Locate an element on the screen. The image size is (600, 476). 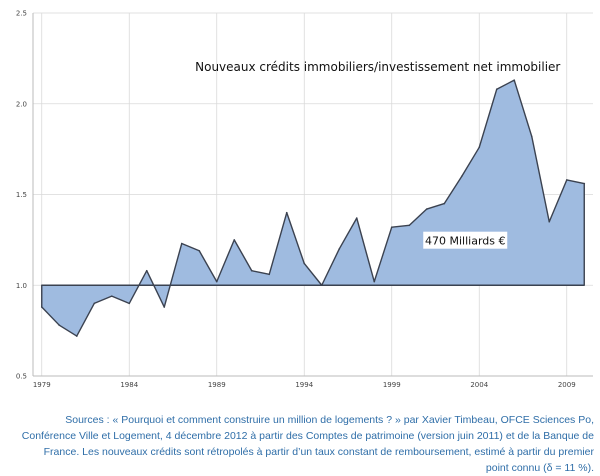
annotation-label-box is located at coordinates (465, 240).